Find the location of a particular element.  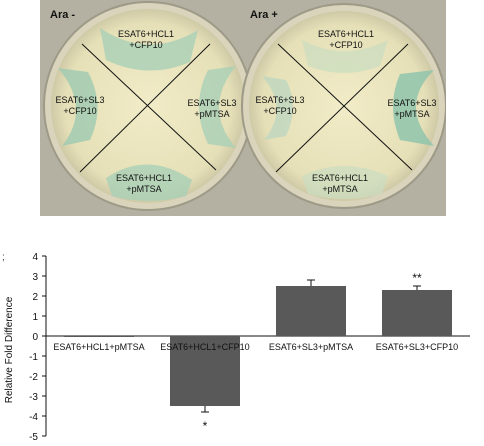

category-label: ESAT6+SL3+pMTSA is located at coordinates (311, 347).